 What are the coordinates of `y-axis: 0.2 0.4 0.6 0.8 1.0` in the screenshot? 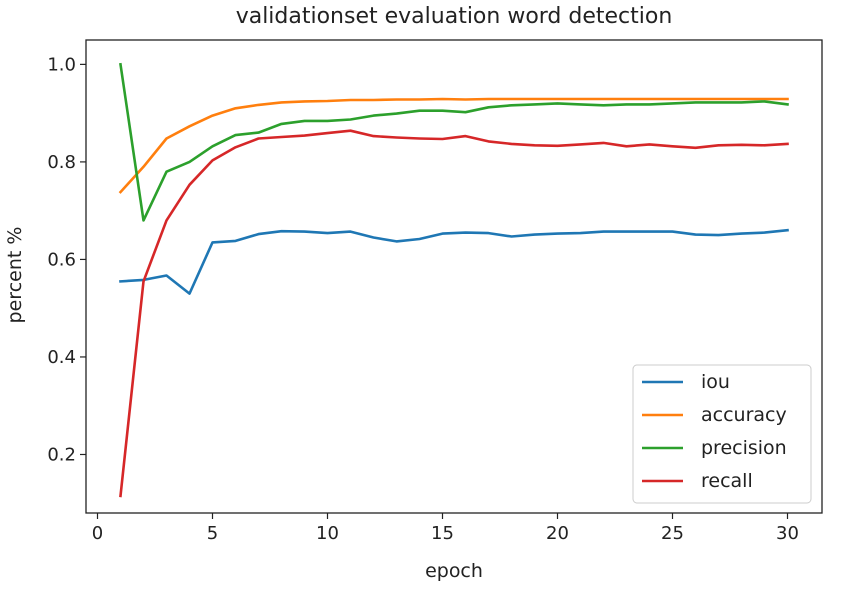 It's located at (66, 259).